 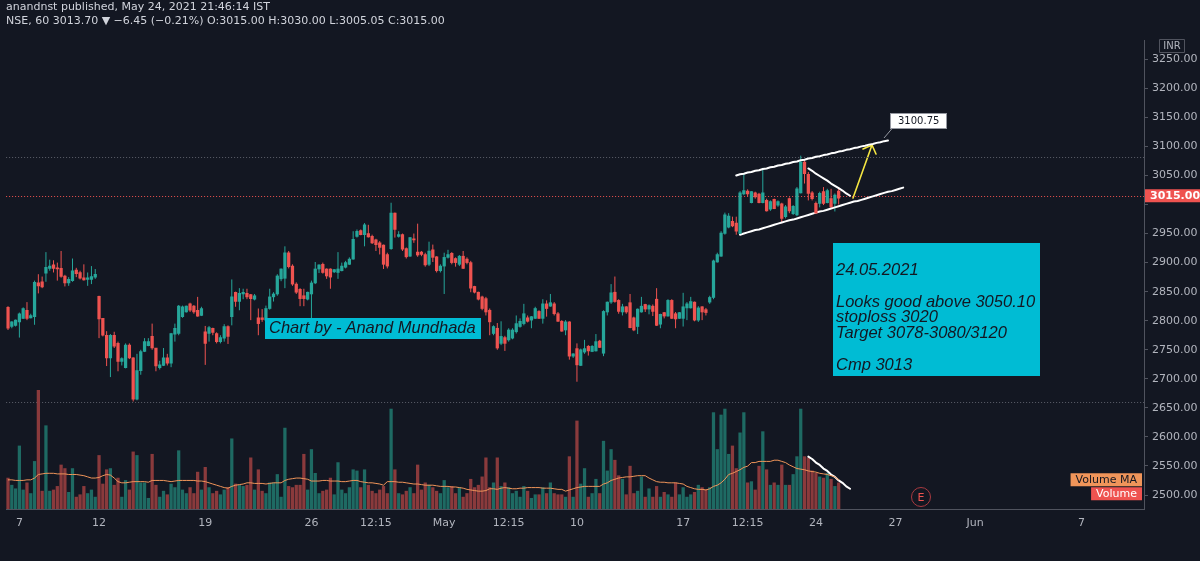 What do you see at coordinates (138, 6) in the screenshot?
I see `chart-title: anandnst published, May 24, 2021 21:46:14 IST` at bounding box center [138, 6].